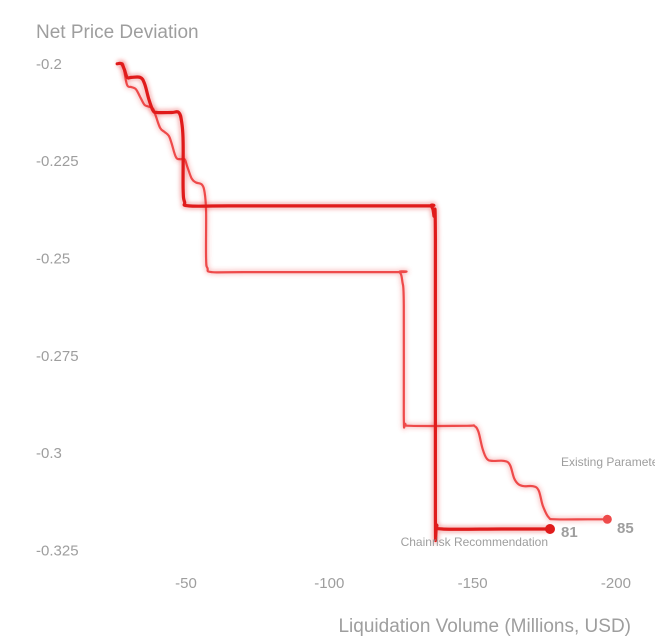 The height and width of the screenshot is (638, 655). What do you see at coordinates (608, 462) in the screenshot?
I see `existing-parameter-label: Existing Parameter` at bounding box center [608, 462].